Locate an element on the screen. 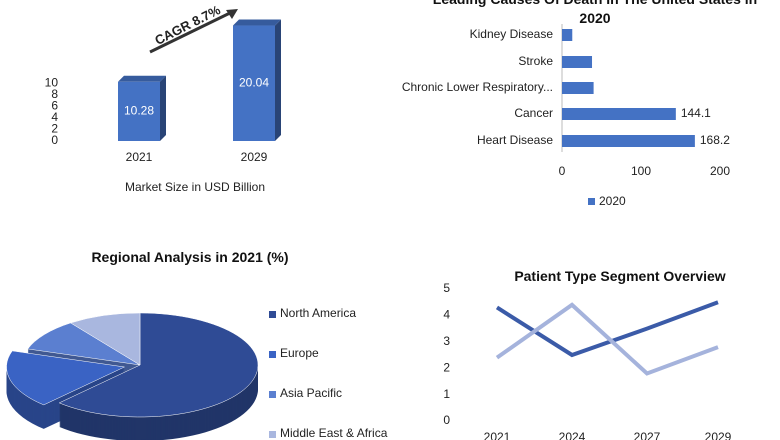 This screenshot has width=780, height=440. value-label: 10.28 is located at coordinates (139, 111).